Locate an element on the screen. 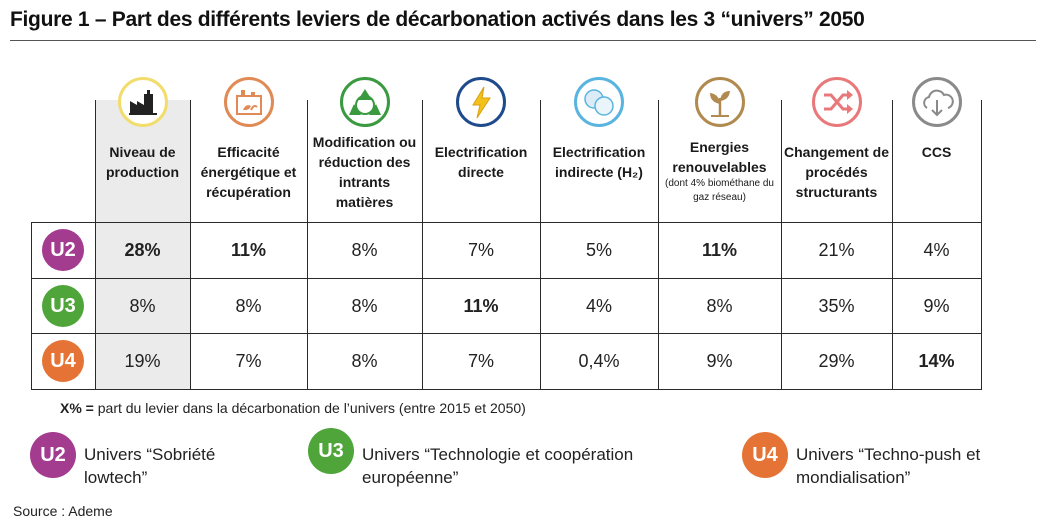 The height and width of the screenshot is (521, 1042). column-header-label: CCS is located at coordinates (936, 152).